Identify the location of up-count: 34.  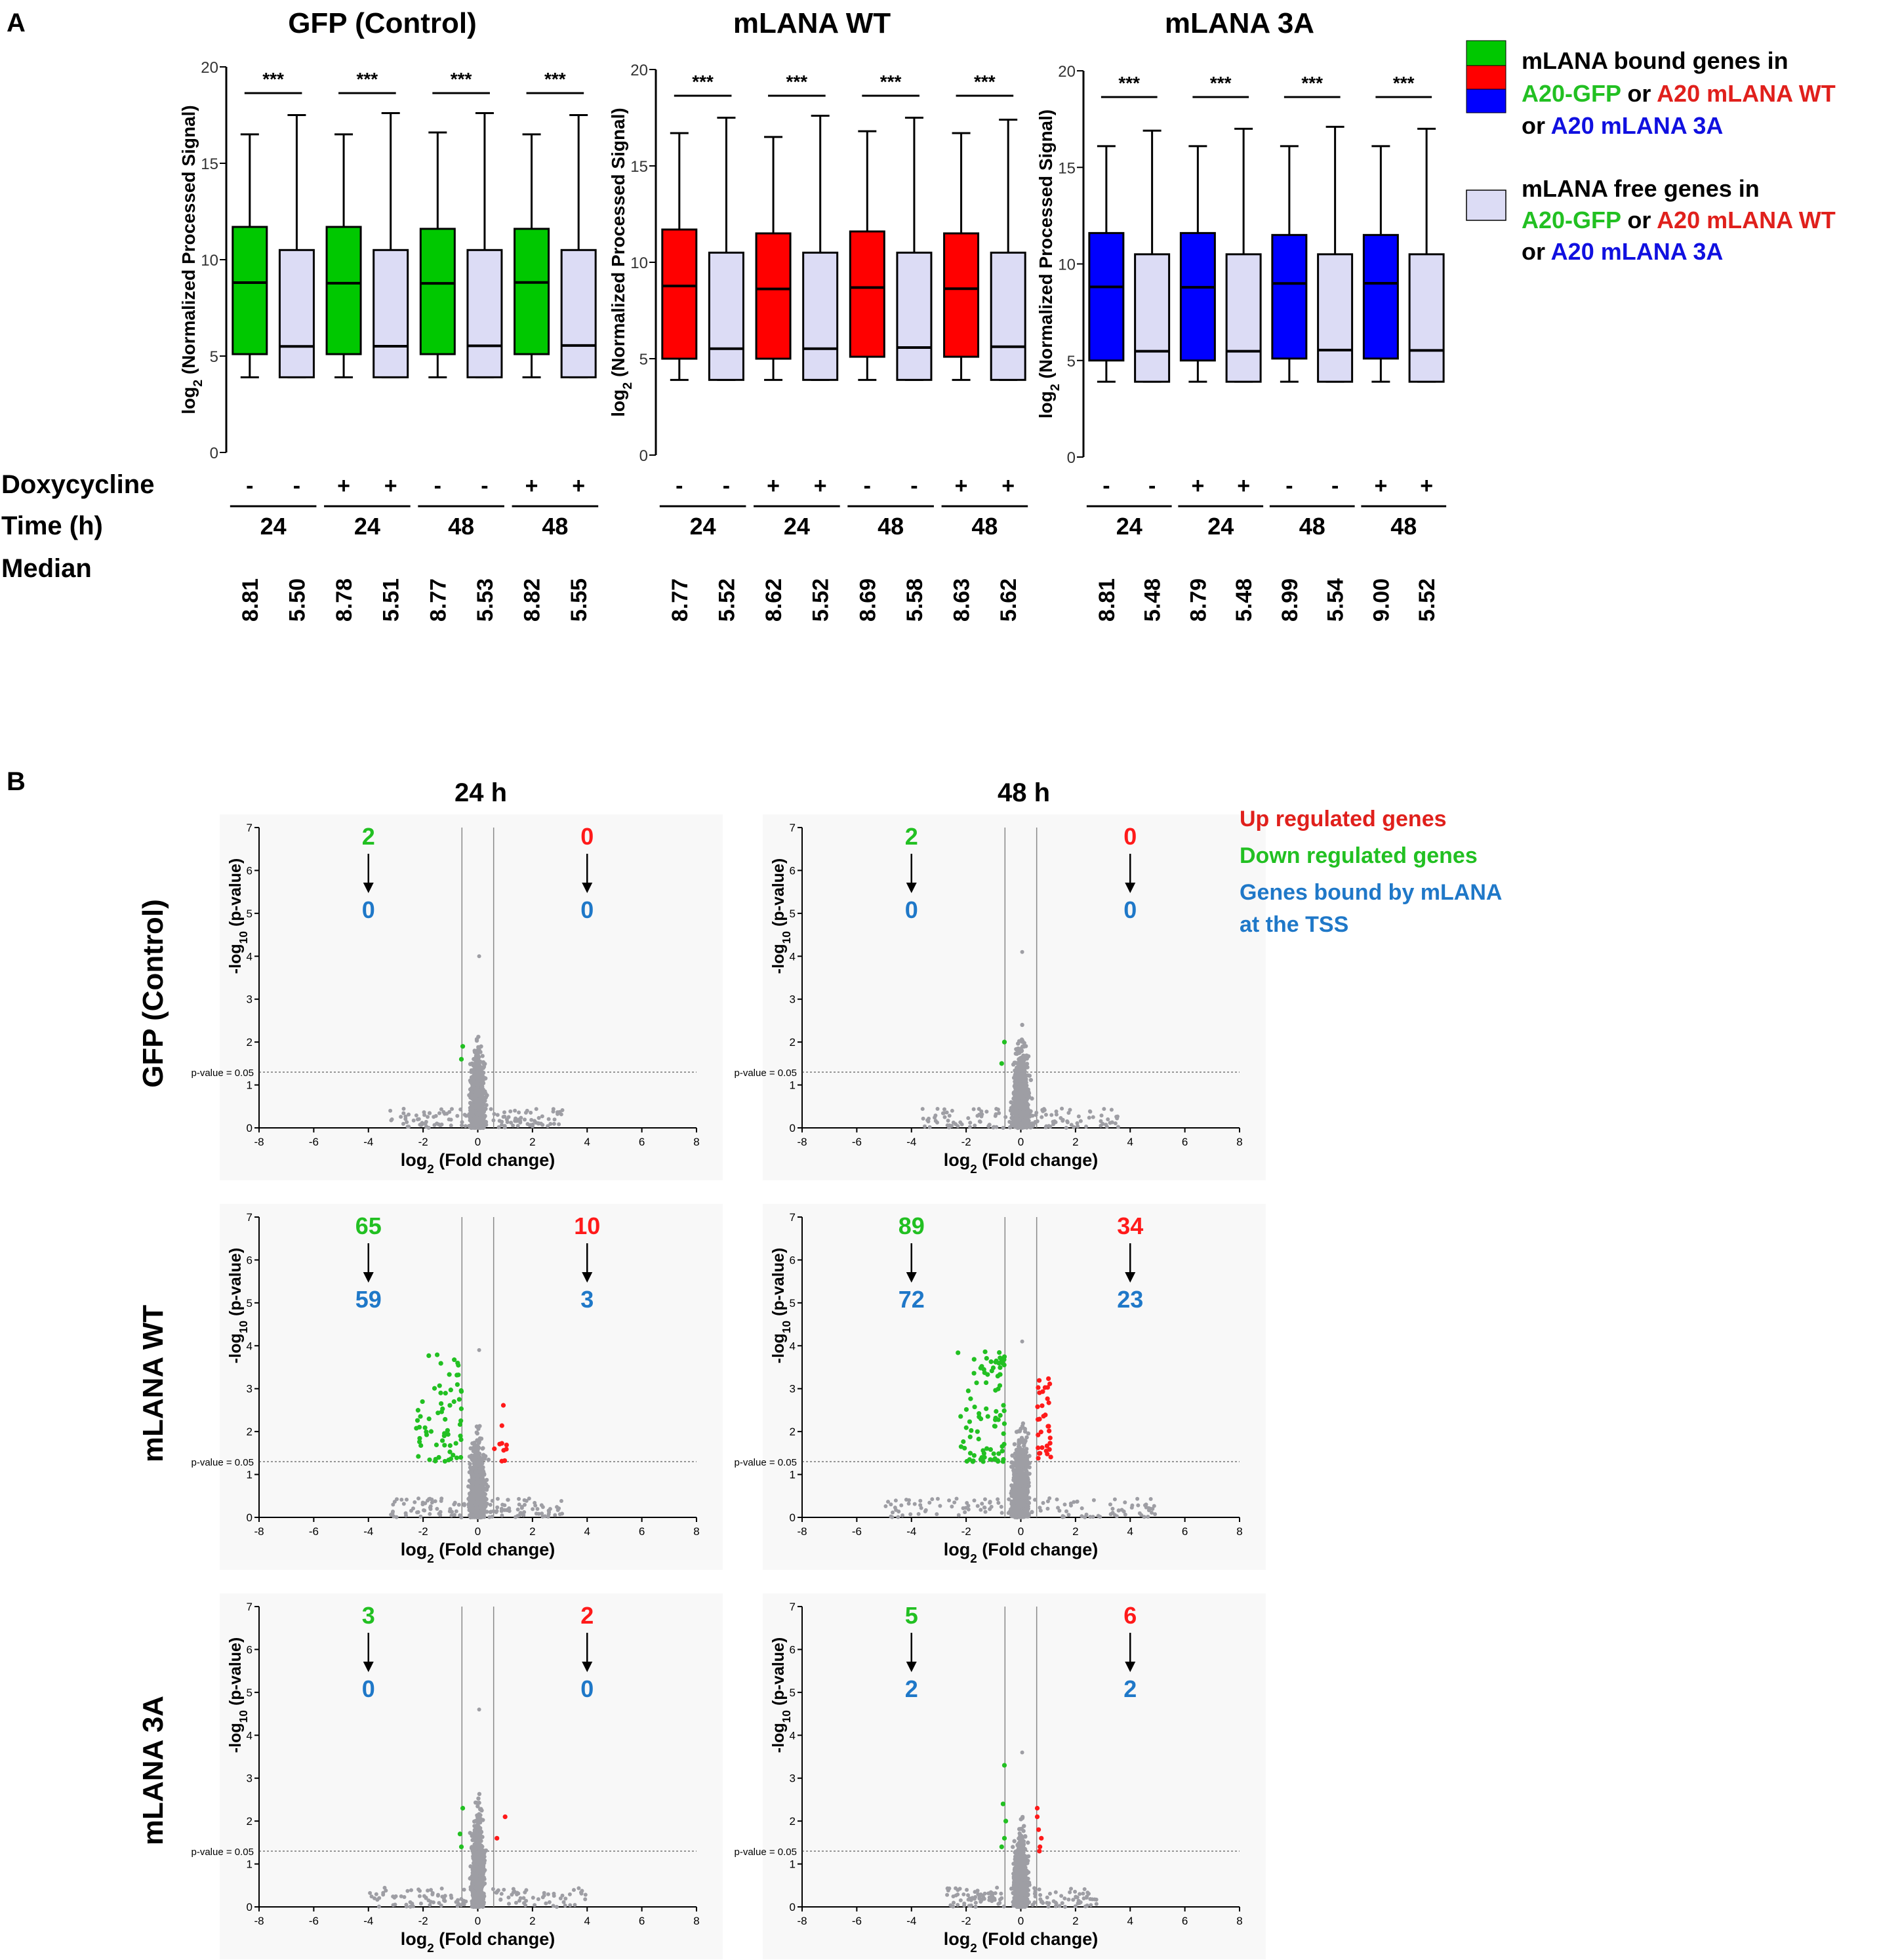
(1130, 1225).